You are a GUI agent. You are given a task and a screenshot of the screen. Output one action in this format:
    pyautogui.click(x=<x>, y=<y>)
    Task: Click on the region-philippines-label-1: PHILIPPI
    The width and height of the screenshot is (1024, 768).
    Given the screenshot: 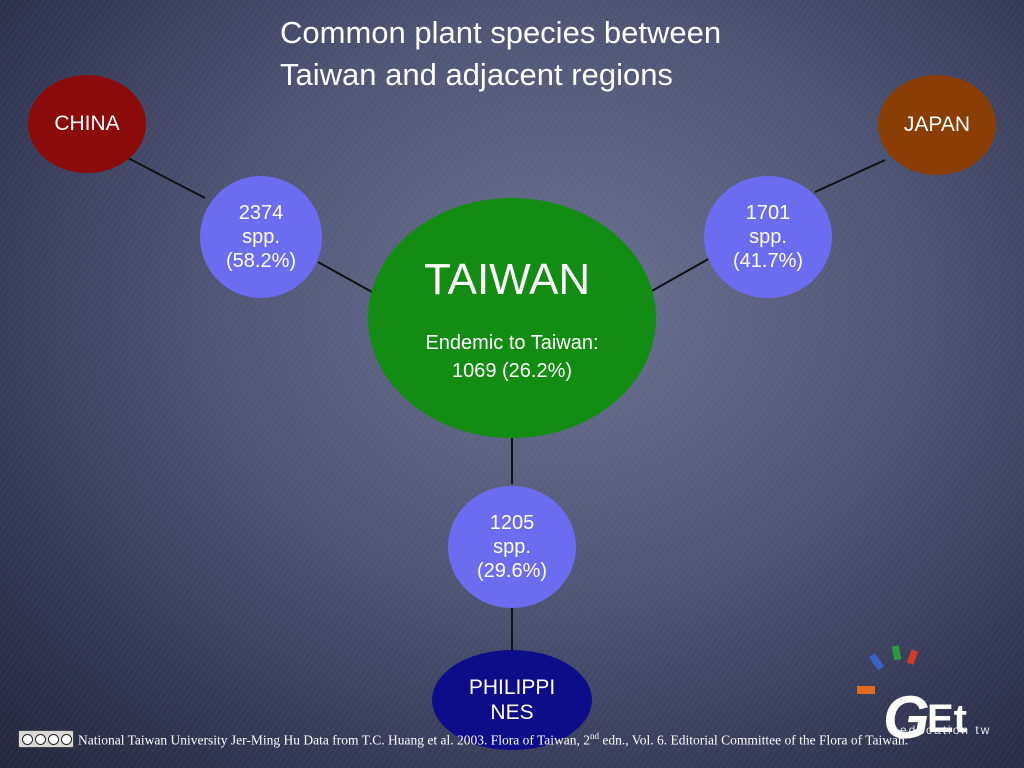 What is the action you would take?
    pyautogui.click(x=512, y=687)
    